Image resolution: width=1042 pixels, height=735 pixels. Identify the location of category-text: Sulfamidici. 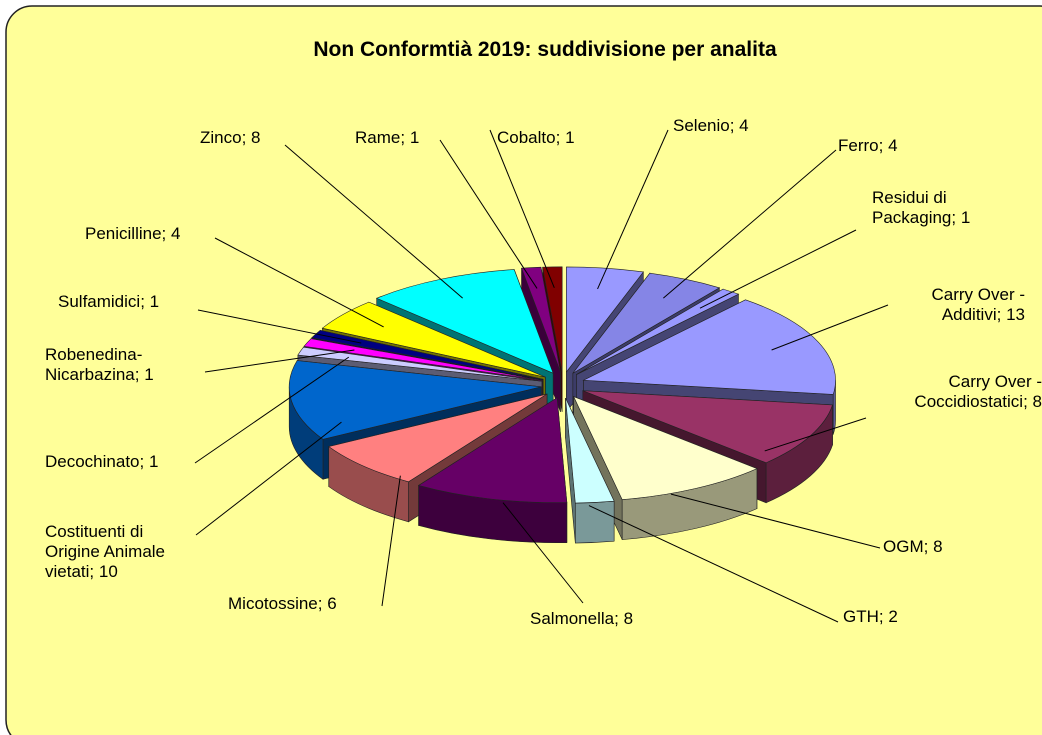
(99, 301).